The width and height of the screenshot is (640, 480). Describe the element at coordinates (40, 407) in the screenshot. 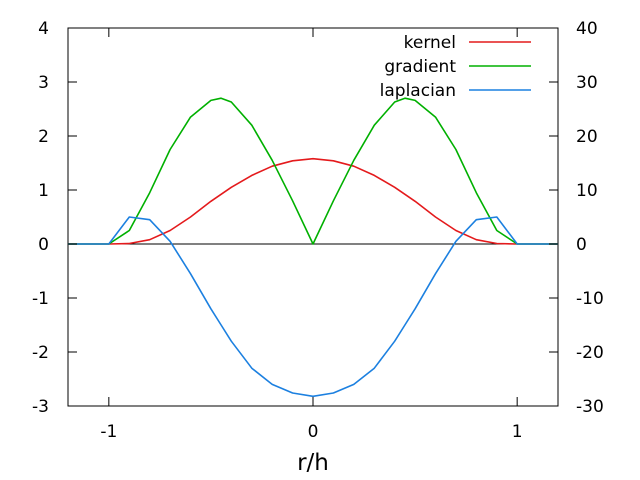

I see `y-tick-label: -3` at that location.